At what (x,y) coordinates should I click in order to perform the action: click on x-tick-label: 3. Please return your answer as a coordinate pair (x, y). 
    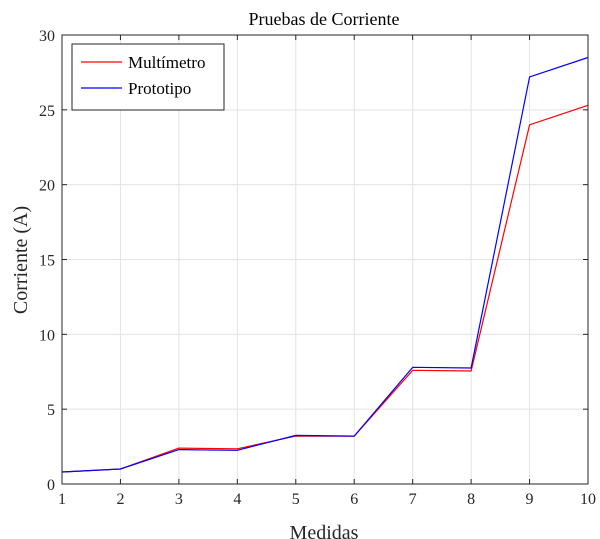
    Looking at the image, I should click on (179, 499).